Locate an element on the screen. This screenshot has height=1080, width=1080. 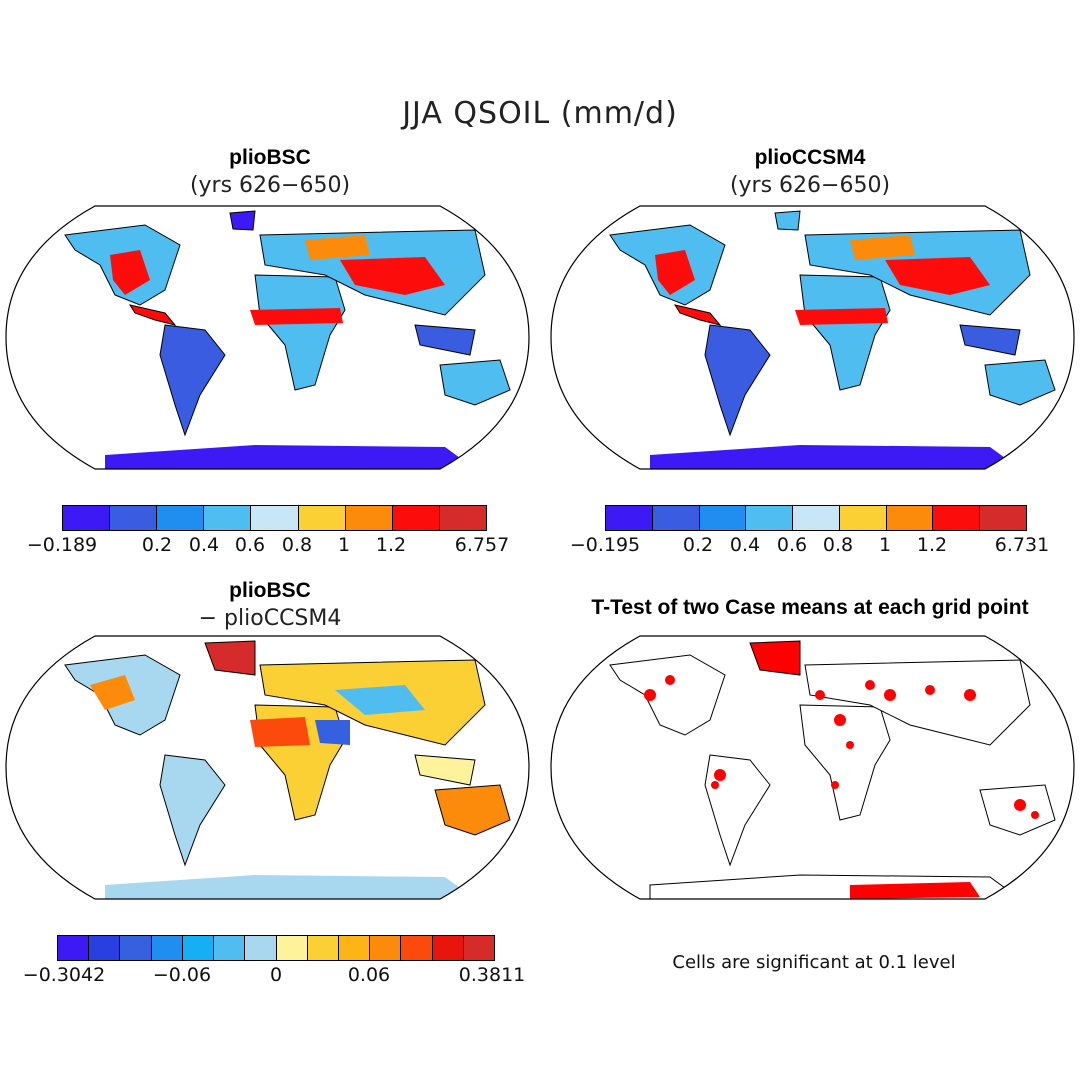
sahel-band is located at coordinates (296, 316).